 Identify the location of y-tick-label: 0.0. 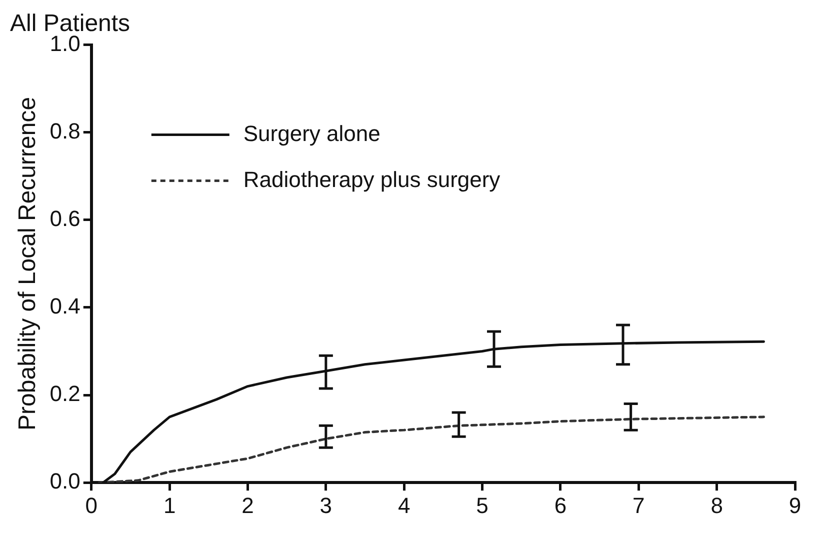
(65, 481).